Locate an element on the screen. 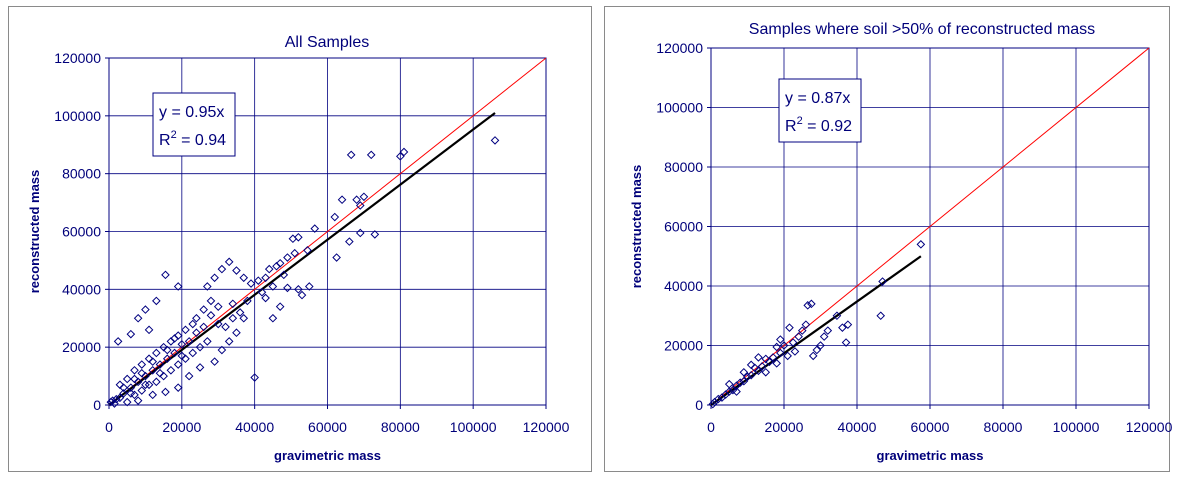 Image resolution: width=1178 pixels, height=477 pixels. y-tick-label: 80000 is located at coordinates (683, 167).